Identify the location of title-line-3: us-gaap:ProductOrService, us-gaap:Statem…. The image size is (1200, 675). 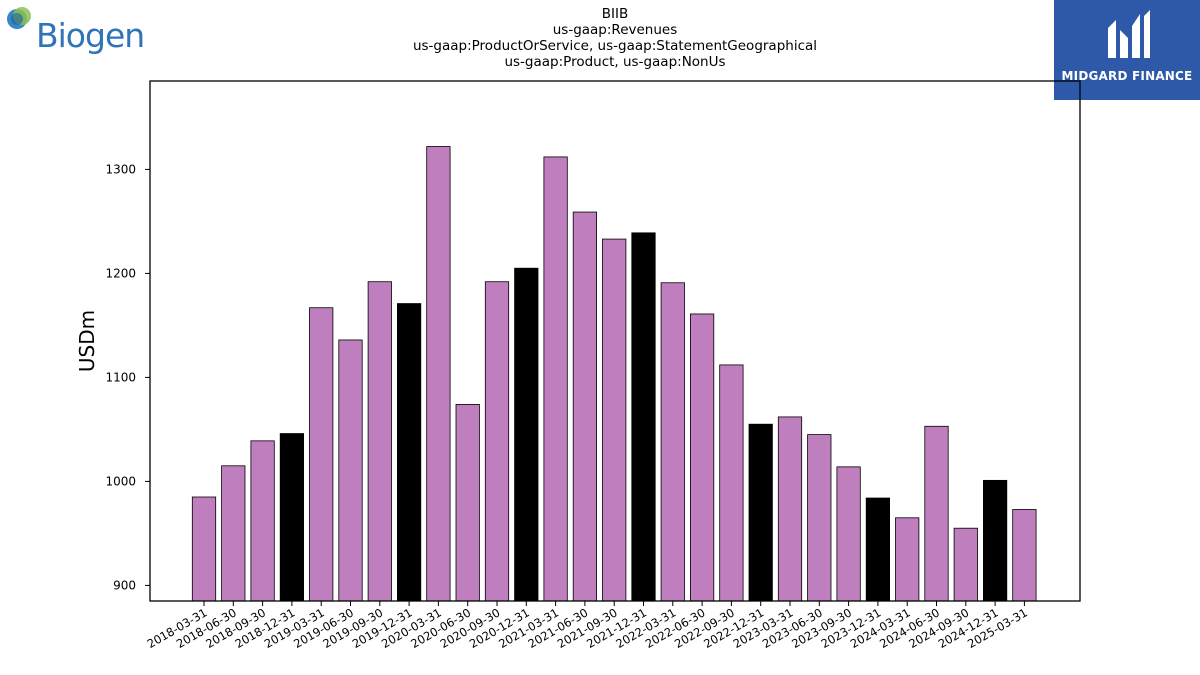
(615, 46).